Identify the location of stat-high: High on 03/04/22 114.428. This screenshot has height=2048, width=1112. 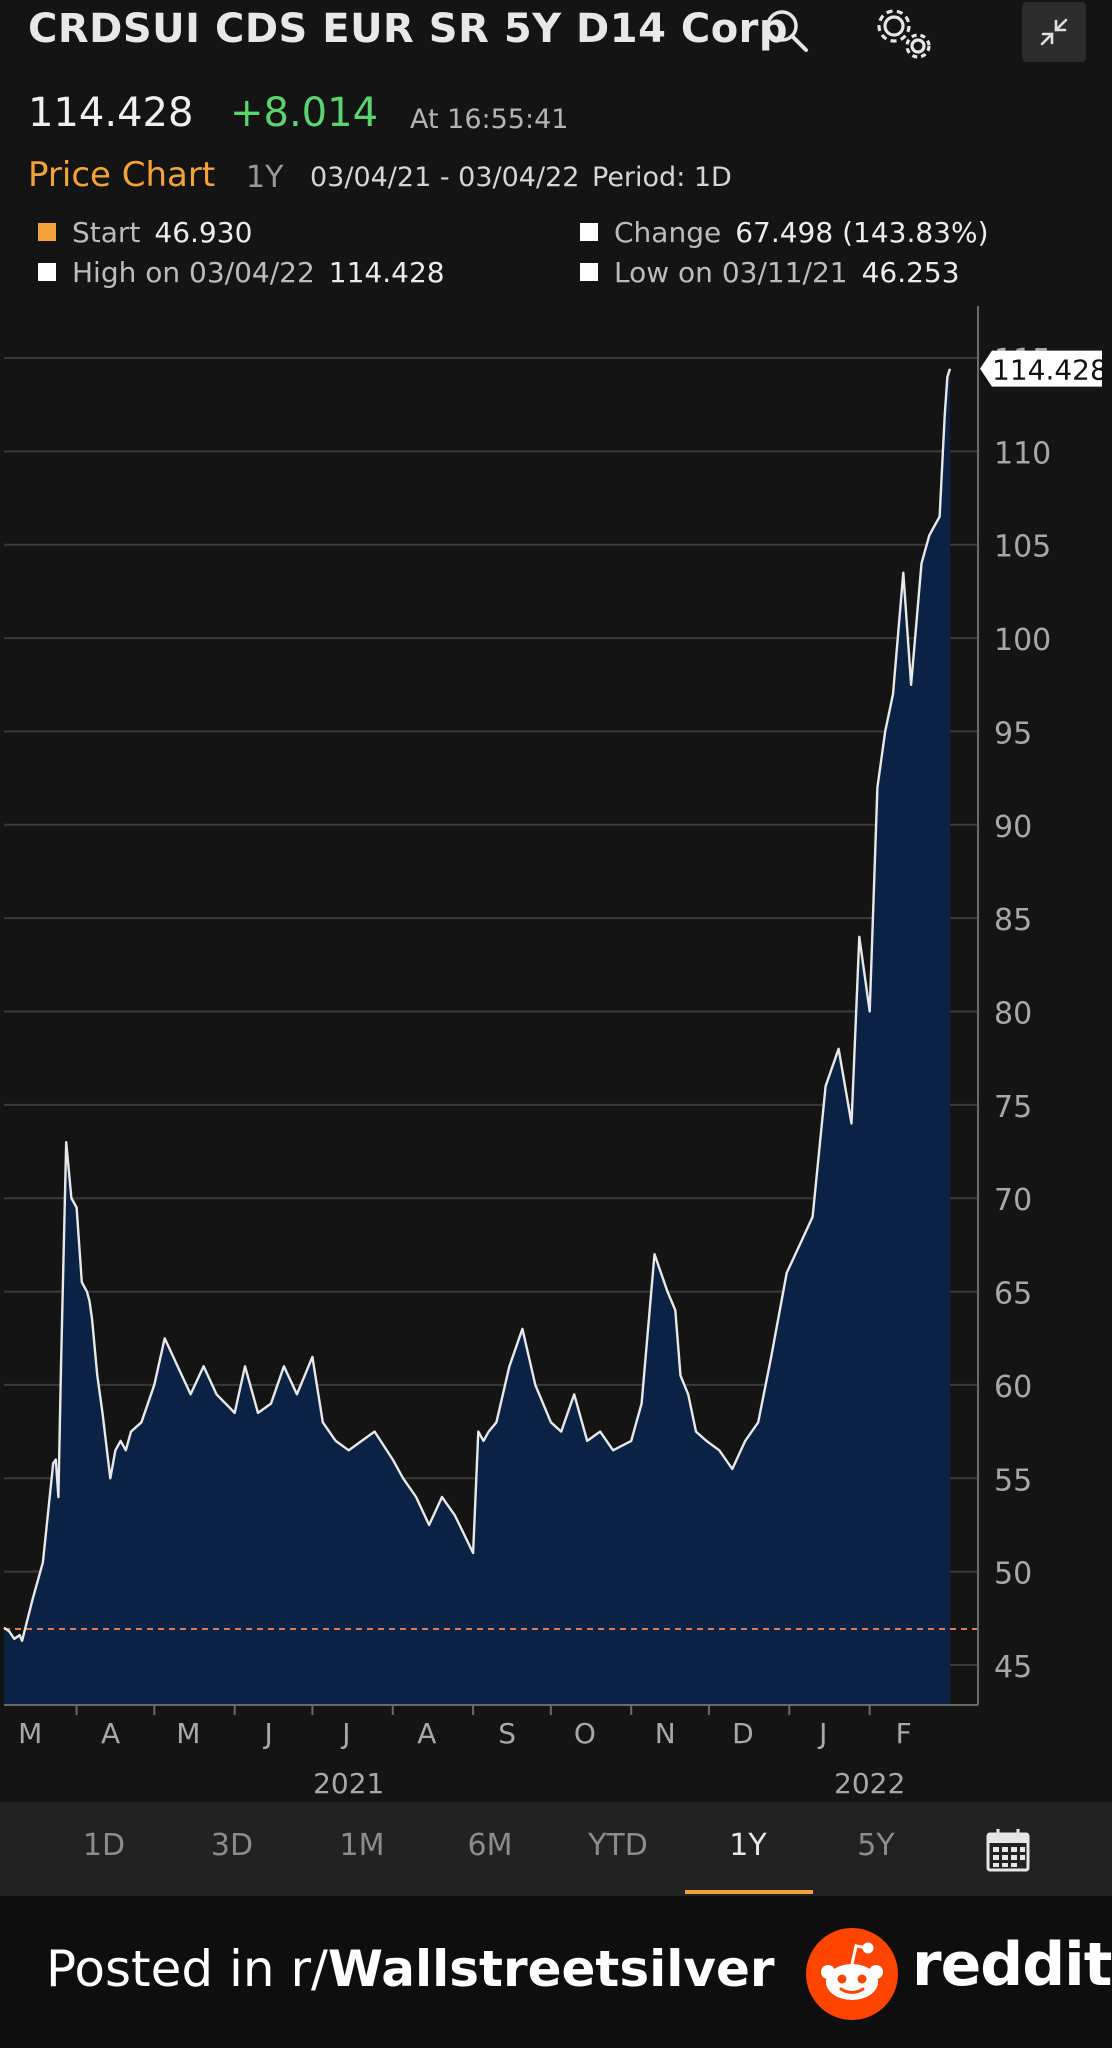
(241, 272).